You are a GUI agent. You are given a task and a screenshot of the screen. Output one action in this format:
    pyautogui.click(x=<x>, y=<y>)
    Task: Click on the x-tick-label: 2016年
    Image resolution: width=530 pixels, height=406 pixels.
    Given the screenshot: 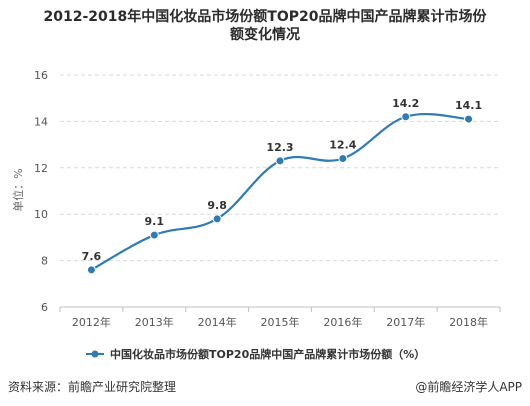 What is the action you would take?
    pyautogui.click(x=342, y=322)
    